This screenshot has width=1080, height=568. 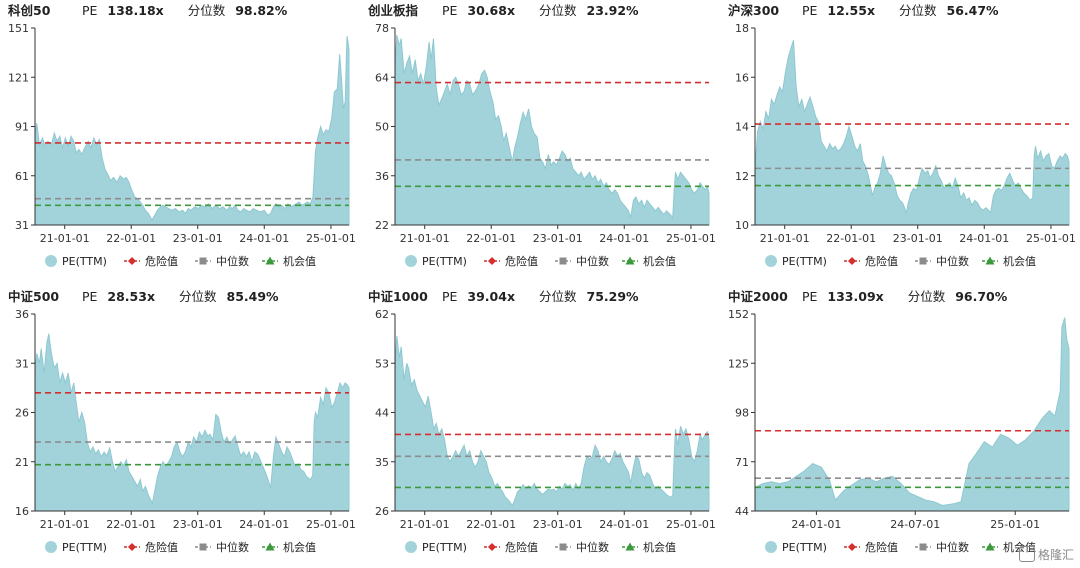 I want to click on index-name: 中证1000, so click(x=398, y=296).